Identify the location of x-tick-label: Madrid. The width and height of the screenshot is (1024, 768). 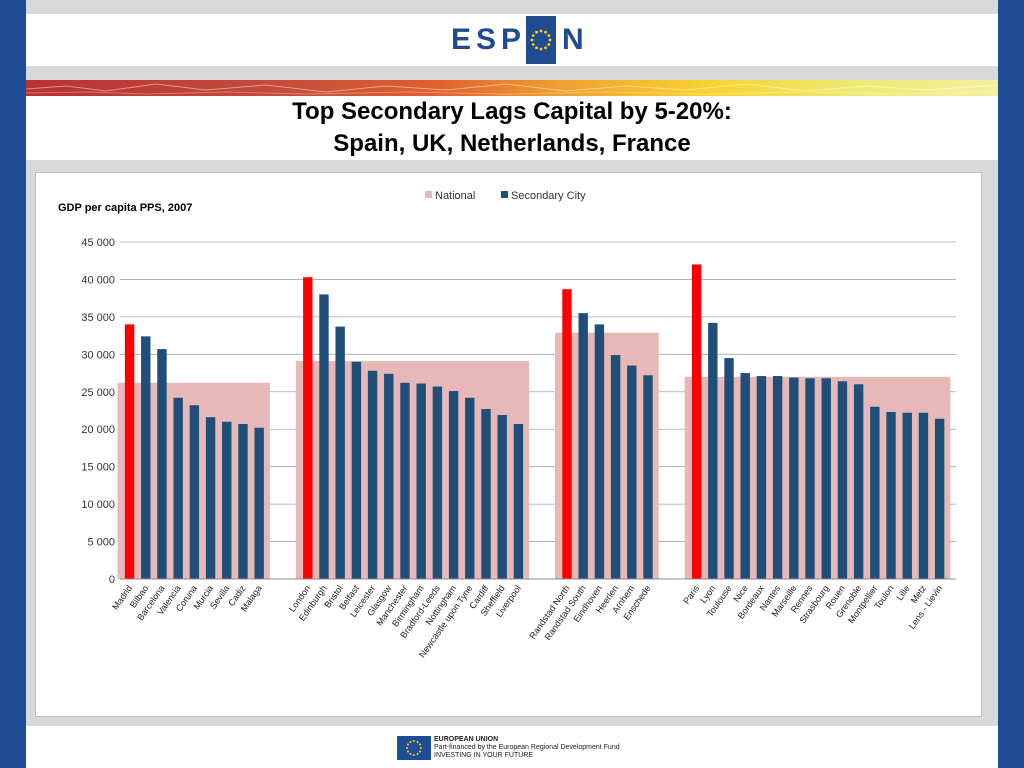
(122, 597).